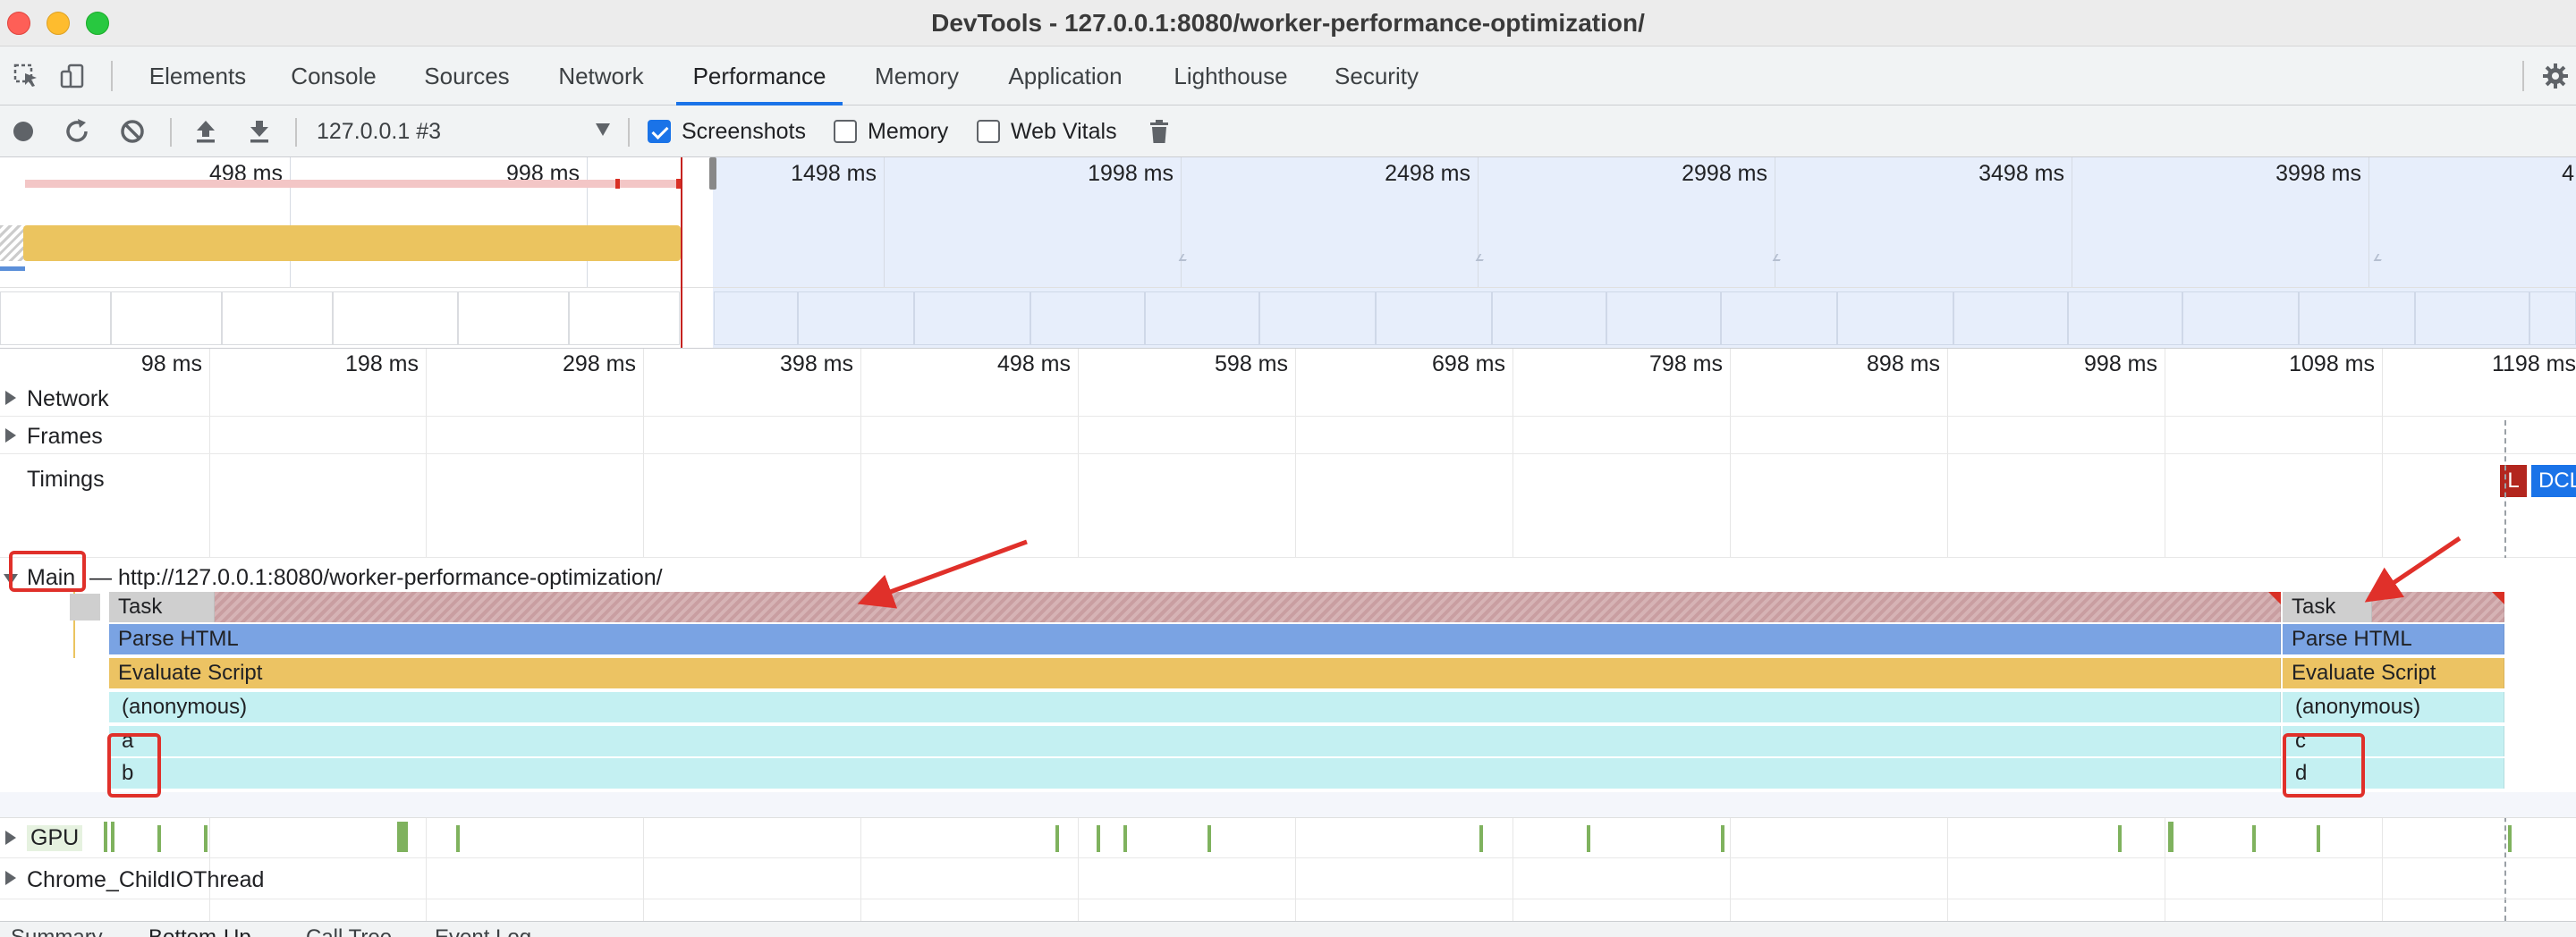 The height and width of the screenshot is (937, 2576). I want to click on tab-performance: Performance, so click(759, 76).